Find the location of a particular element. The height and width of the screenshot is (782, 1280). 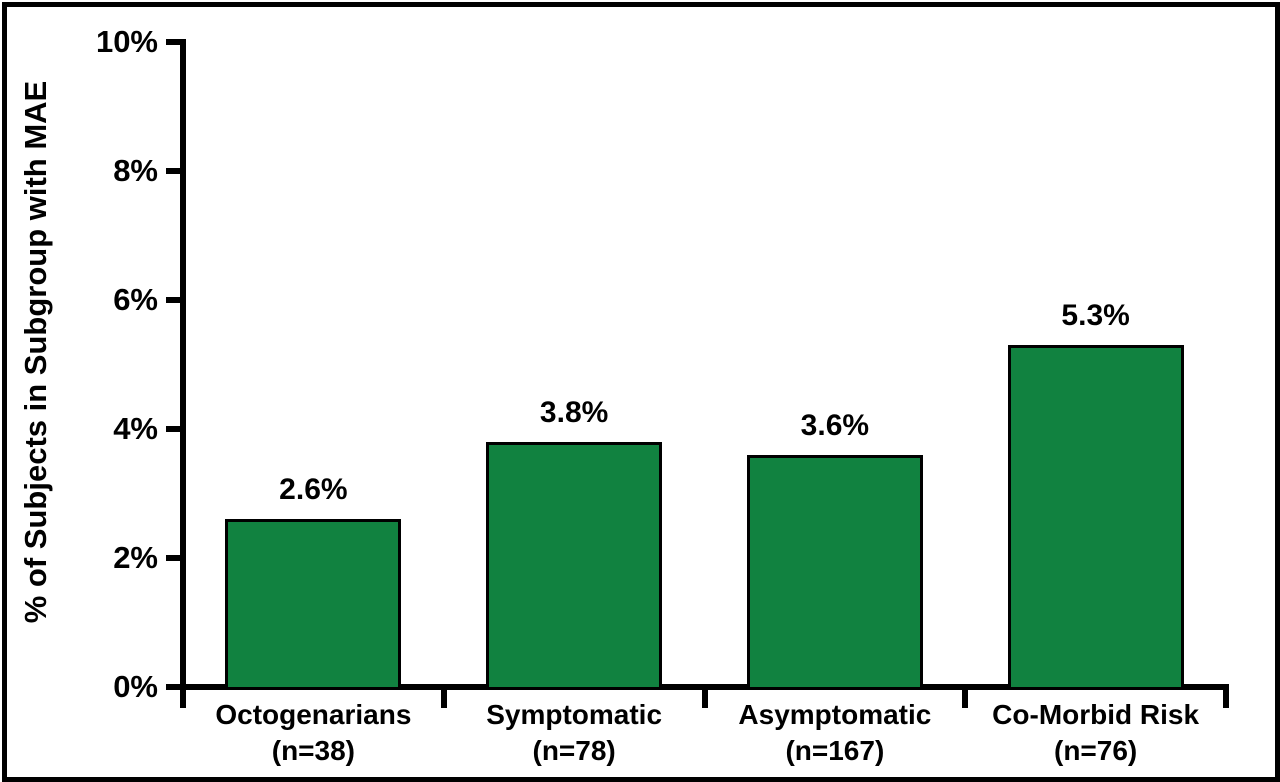

category-n-count: (n=38) is located at coordinates (313, 750).